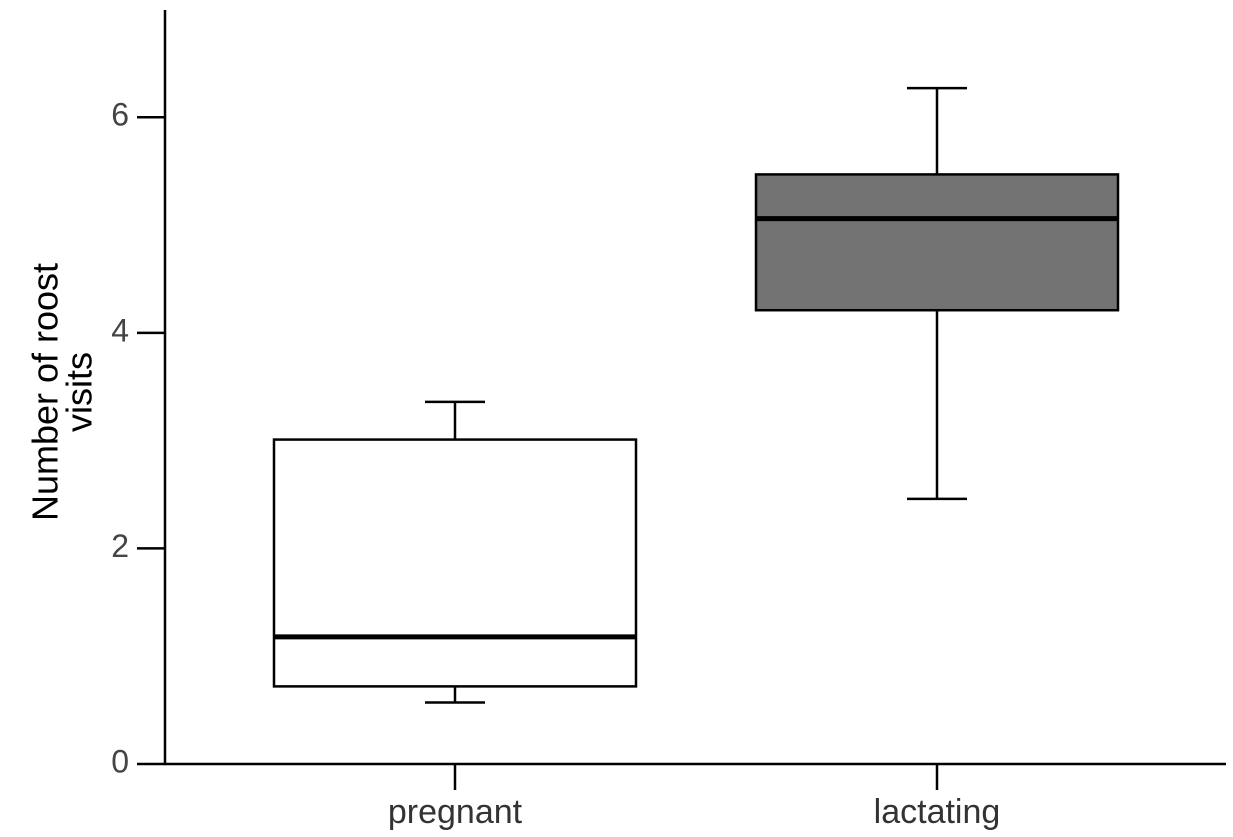 Image resolution: width=1233 pixels, height=837 pixels. I want to click on y-tick-label: 2, so click(120, 546).